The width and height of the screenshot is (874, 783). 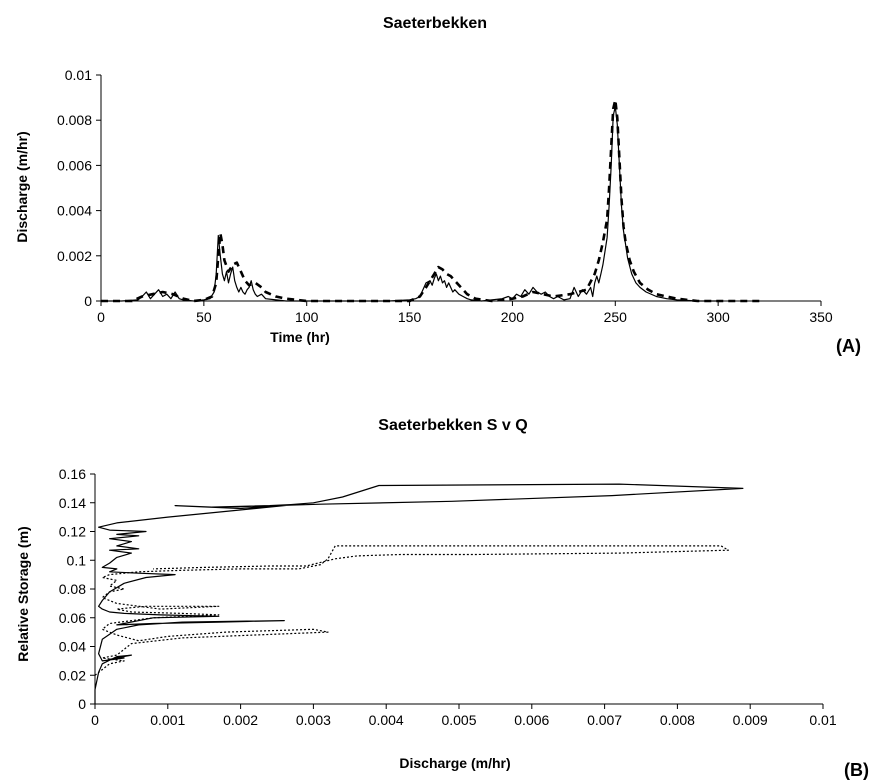 I want to click on panel-b-x-tick-label: 0.005, so click(x=458, y=720).